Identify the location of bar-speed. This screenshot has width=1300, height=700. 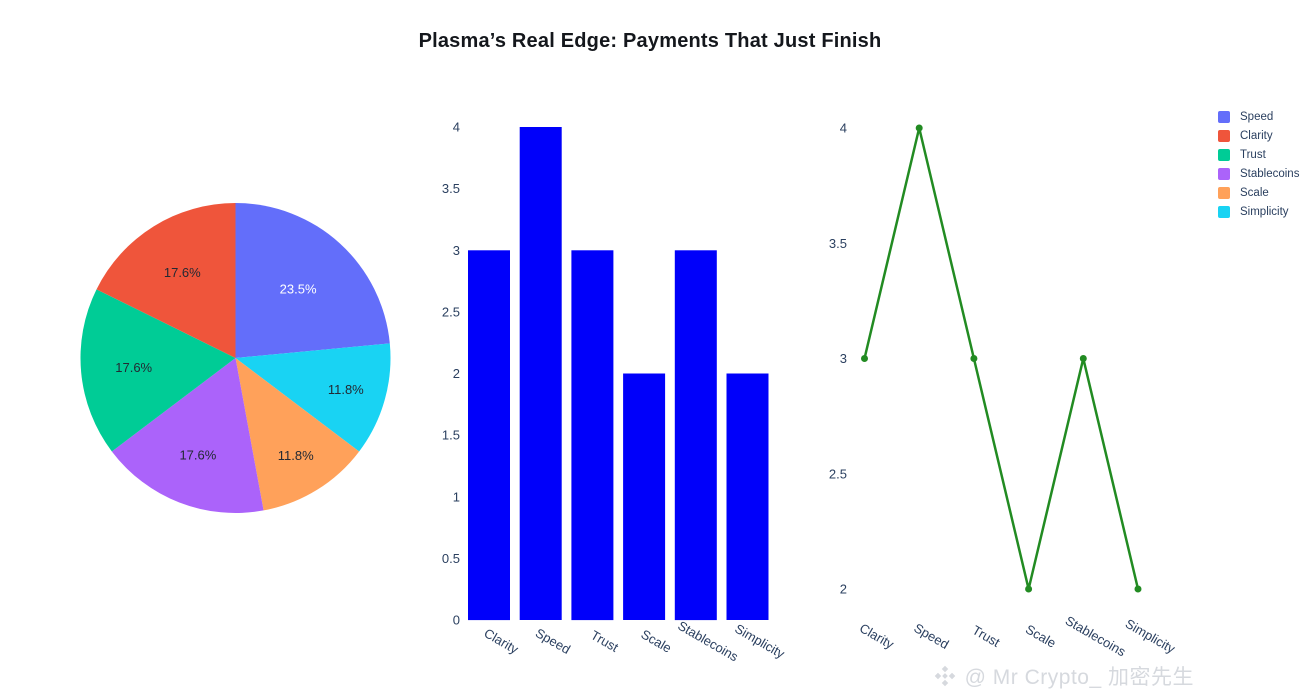
(540, 373).